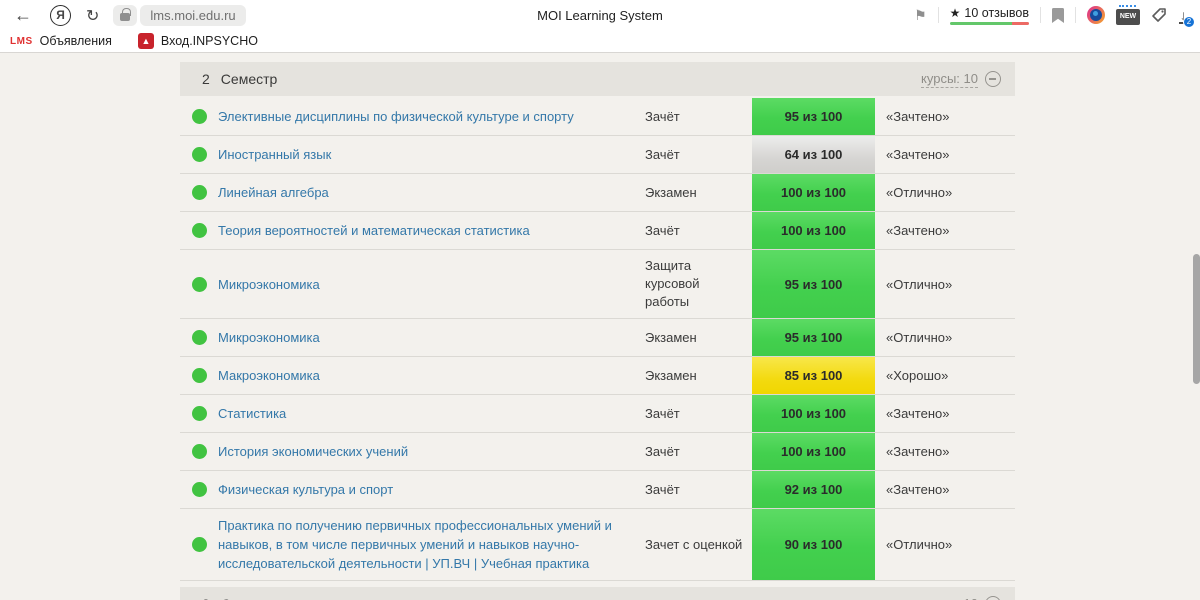  What do you see at coordinates (917, 375) in the screenshot?
I see `grade-text: «Хорошо»` at bounding box center [917, 375].